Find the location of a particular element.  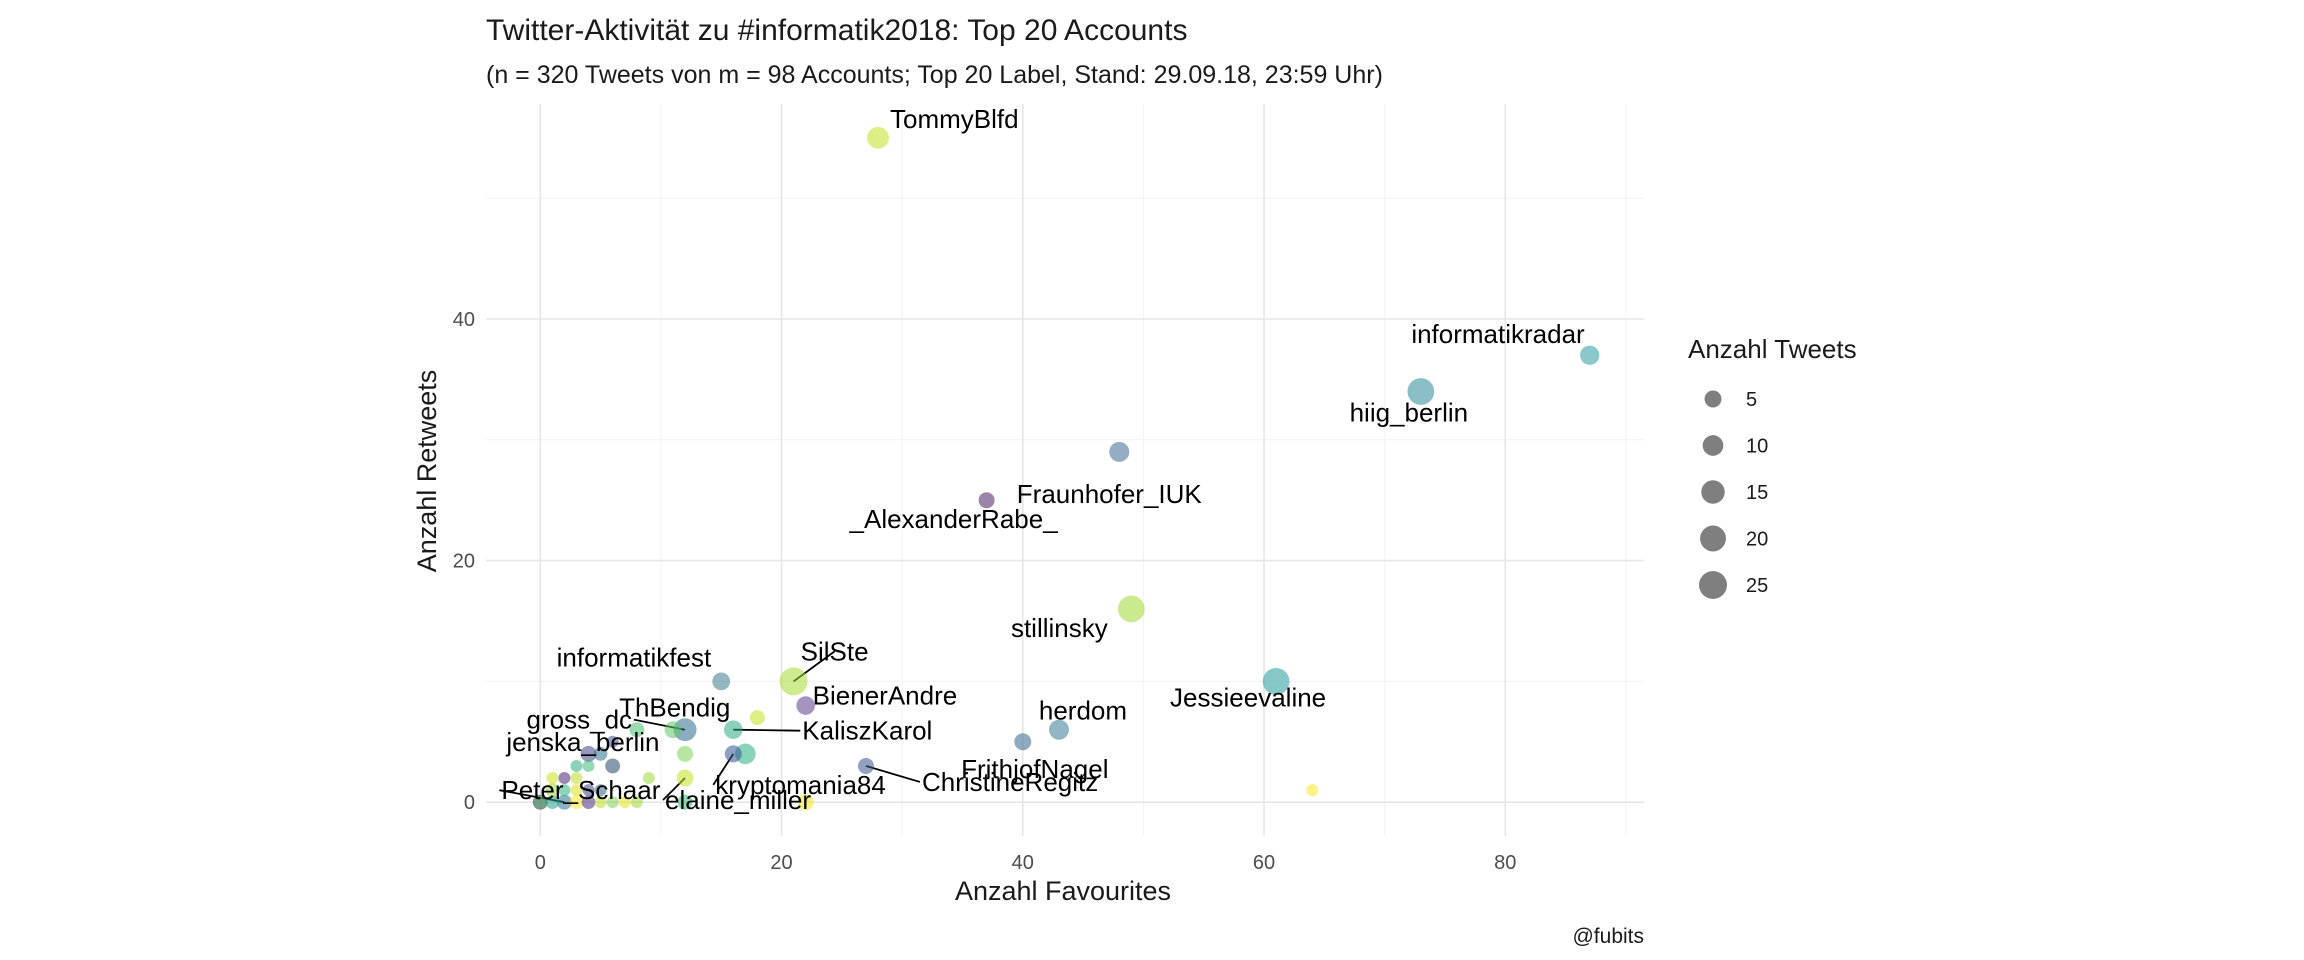

legend-title: Anzahl Tweets is located at coordinates (1772, 349).